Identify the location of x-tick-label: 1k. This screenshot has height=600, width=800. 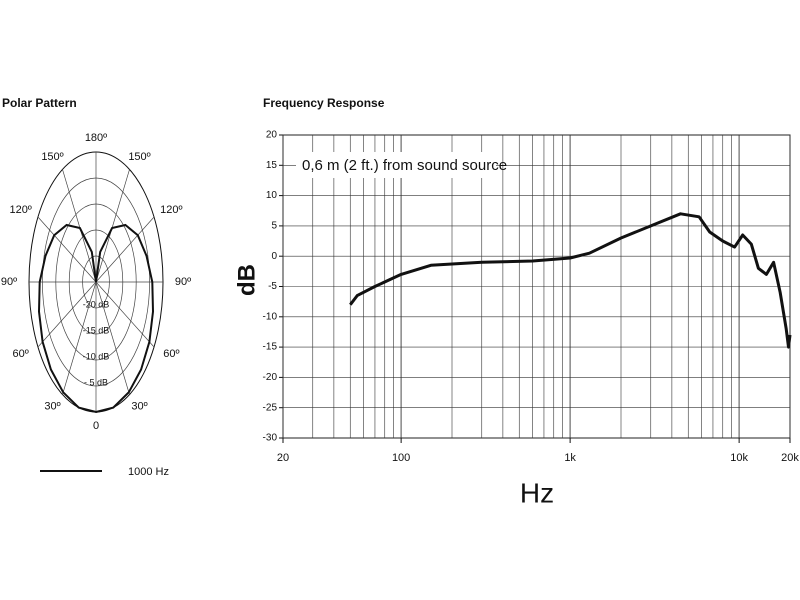
(570, 458).